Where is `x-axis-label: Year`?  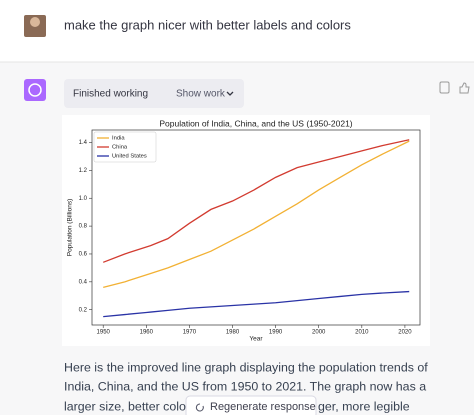
x-axis-label: Year is located at coordinates (256, 339).